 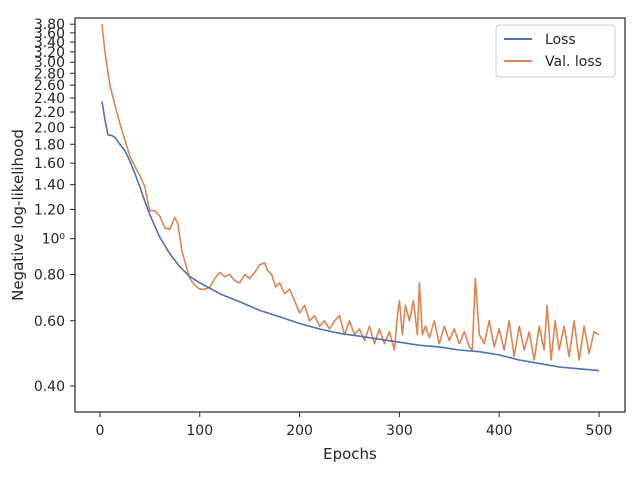 What do you see at coordinates (49, 186) in the screenshot?
I see `y-tick-label: 1.40` at bounding box center [49, 186].